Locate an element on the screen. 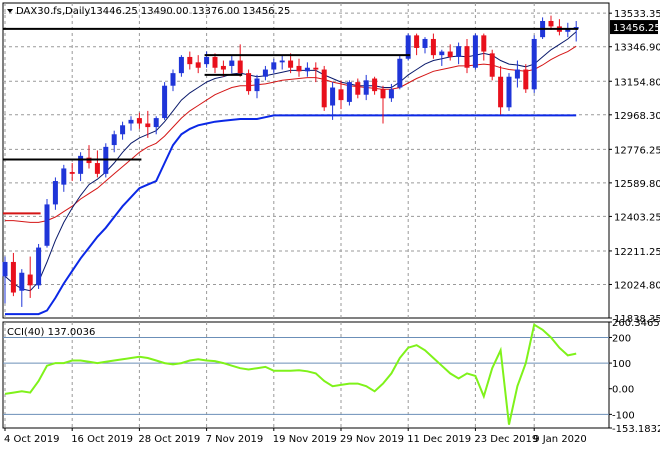 Image resolution: width=660 pixels, height=450 pixels. current-price-tag is located at coordinates (634, 27).